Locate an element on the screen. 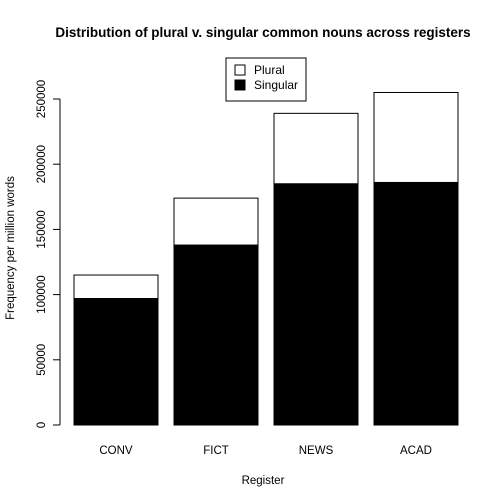  bar-singular-conv is located at coordinates (116, 362).